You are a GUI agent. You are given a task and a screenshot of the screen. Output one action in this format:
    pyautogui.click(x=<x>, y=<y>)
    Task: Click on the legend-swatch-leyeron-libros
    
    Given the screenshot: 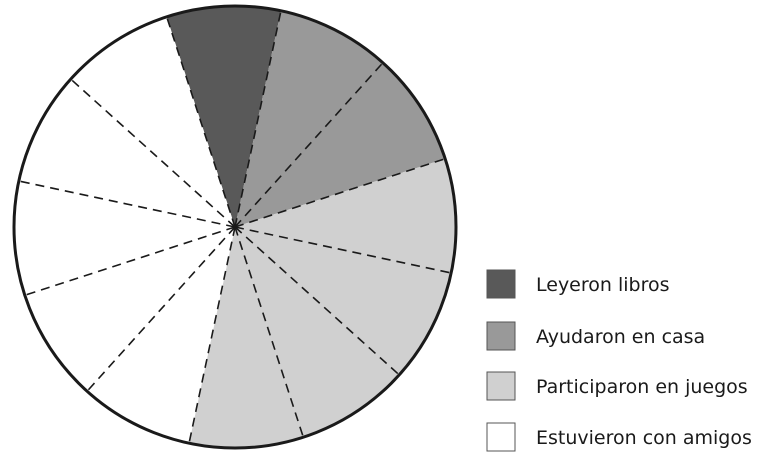 What is the action you would take?
    pyautogui.click(x=501, y=284)
    